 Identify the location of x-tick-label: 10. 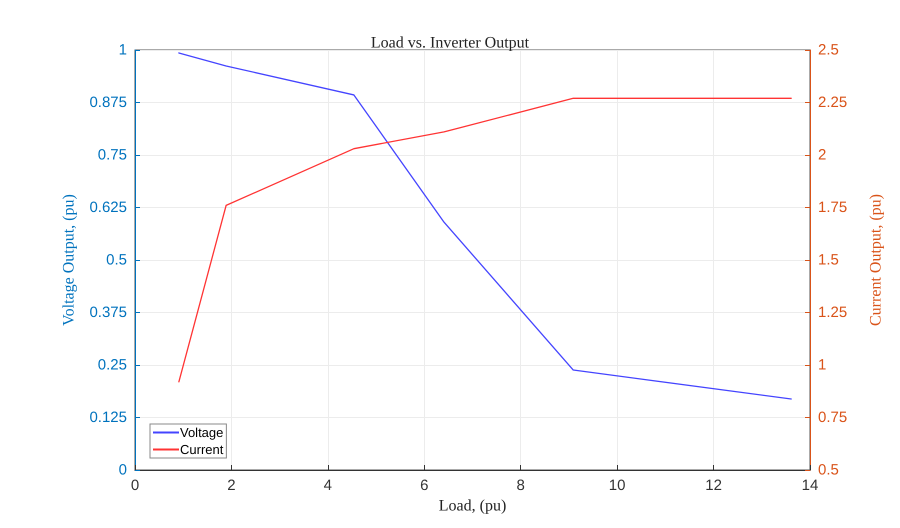
(617, 485).